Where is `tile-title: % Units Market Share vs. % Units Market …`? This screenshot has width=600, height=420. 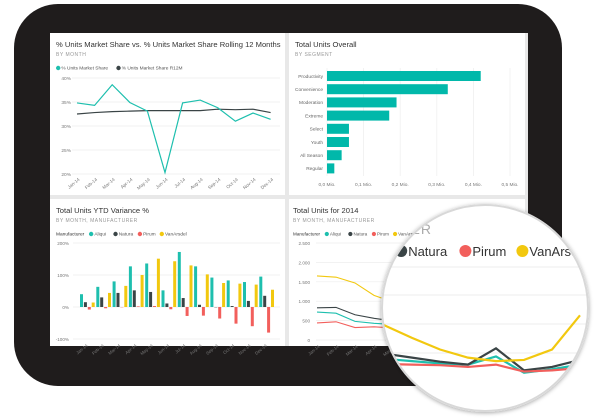 tile-title: % Units Market Share vs. % Units Market … is located at coordinates (168, 44).